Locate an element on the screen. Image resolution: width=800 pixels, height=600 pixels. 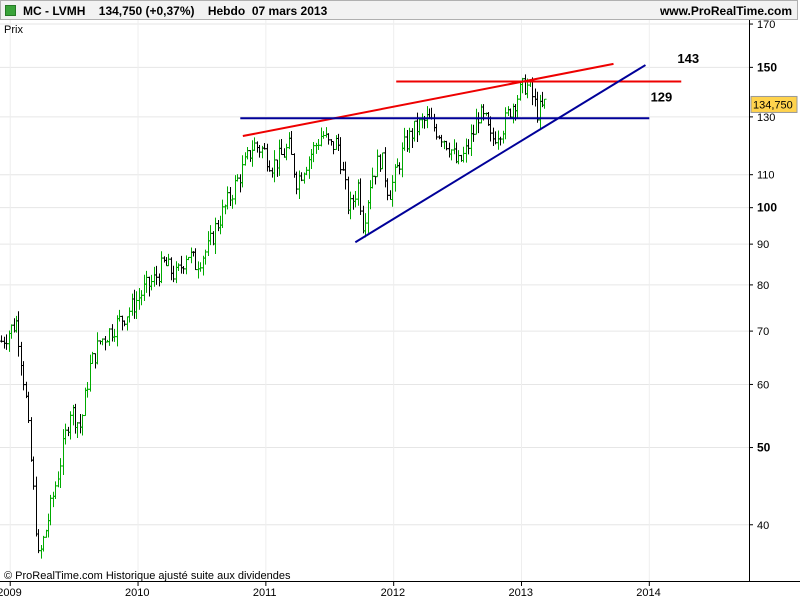
site-url: www.ProRealTime.com is located at coordinates (725, 11).